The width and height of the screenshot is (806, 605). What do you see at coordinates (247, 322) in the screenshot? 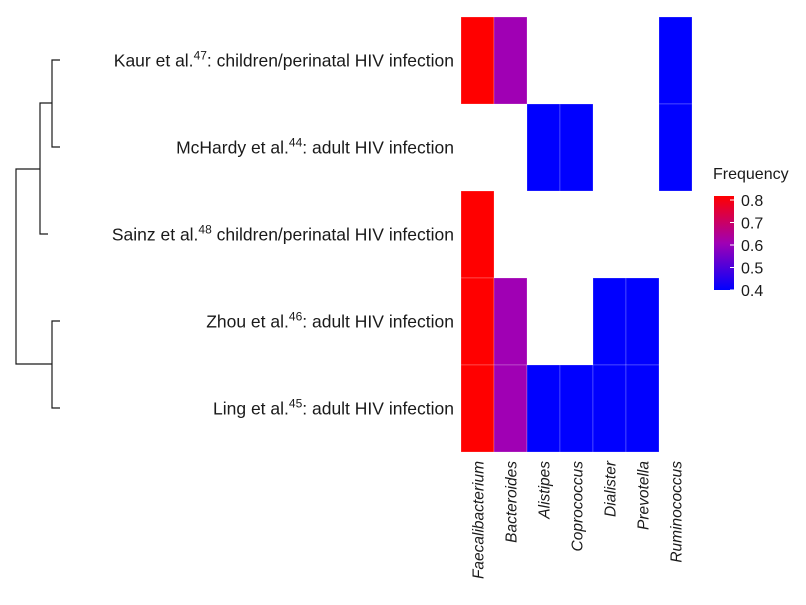
I see `row-label-author: Zhou et al.` at bounding box center [247, 322].